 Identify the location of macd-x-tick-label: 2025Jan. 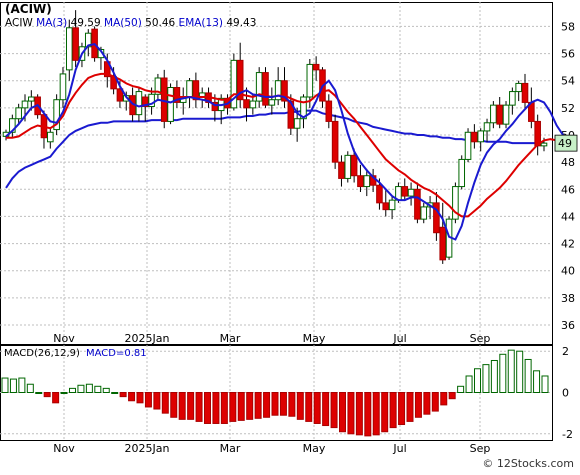
(147, 448).